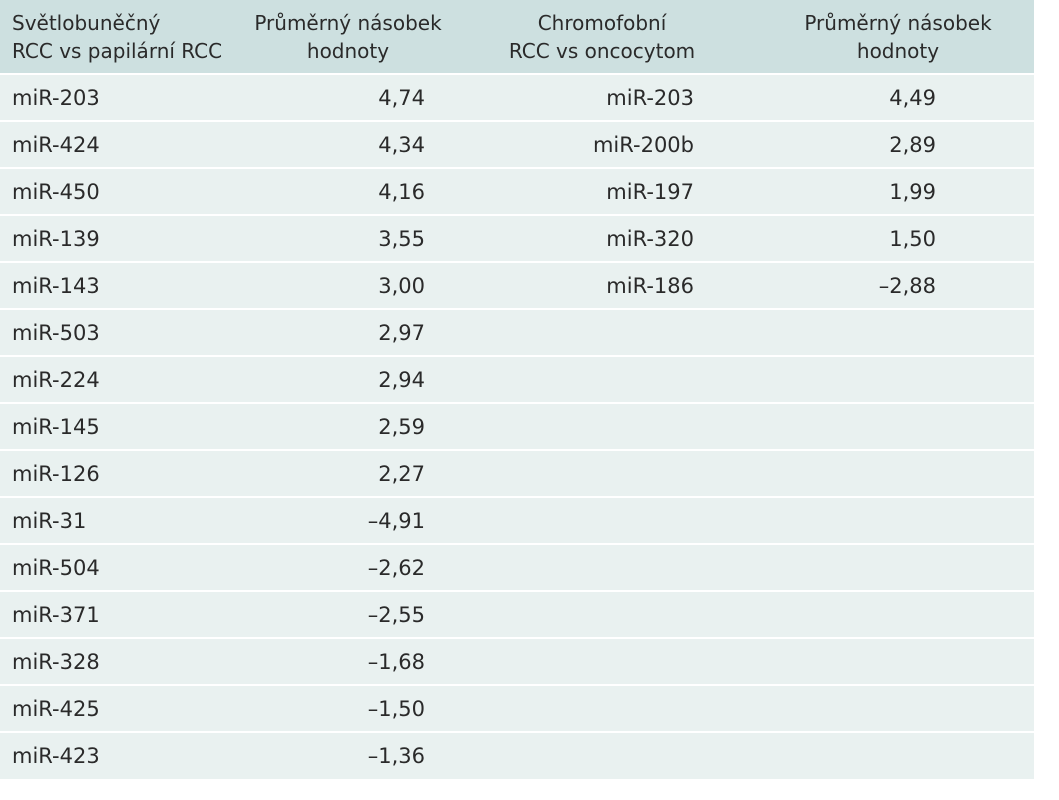 Image resolution: width=1059 pixels, height=800 pixels. What do you see at coordinates (56, 473) in the screenshot?
I see `mirna-name-ccrcc: miR-126` at bounding box center [56, 473].